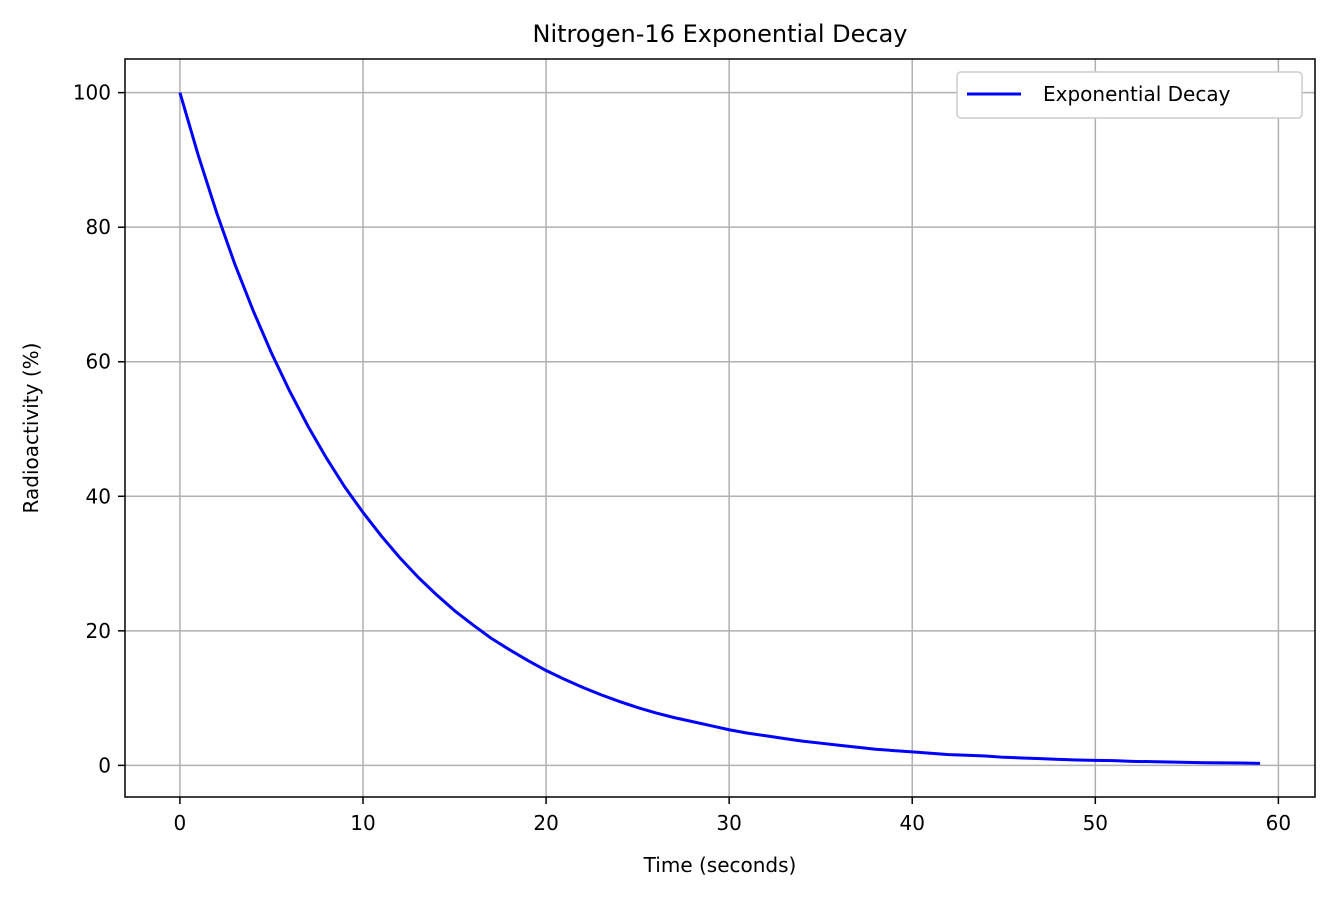 This screenshot has width=1334, height=898. Describe the element at coordinates (720, 34) in the screenshot. I see `chart-title: Nitrogen-16 Exponential Decay` at that location.